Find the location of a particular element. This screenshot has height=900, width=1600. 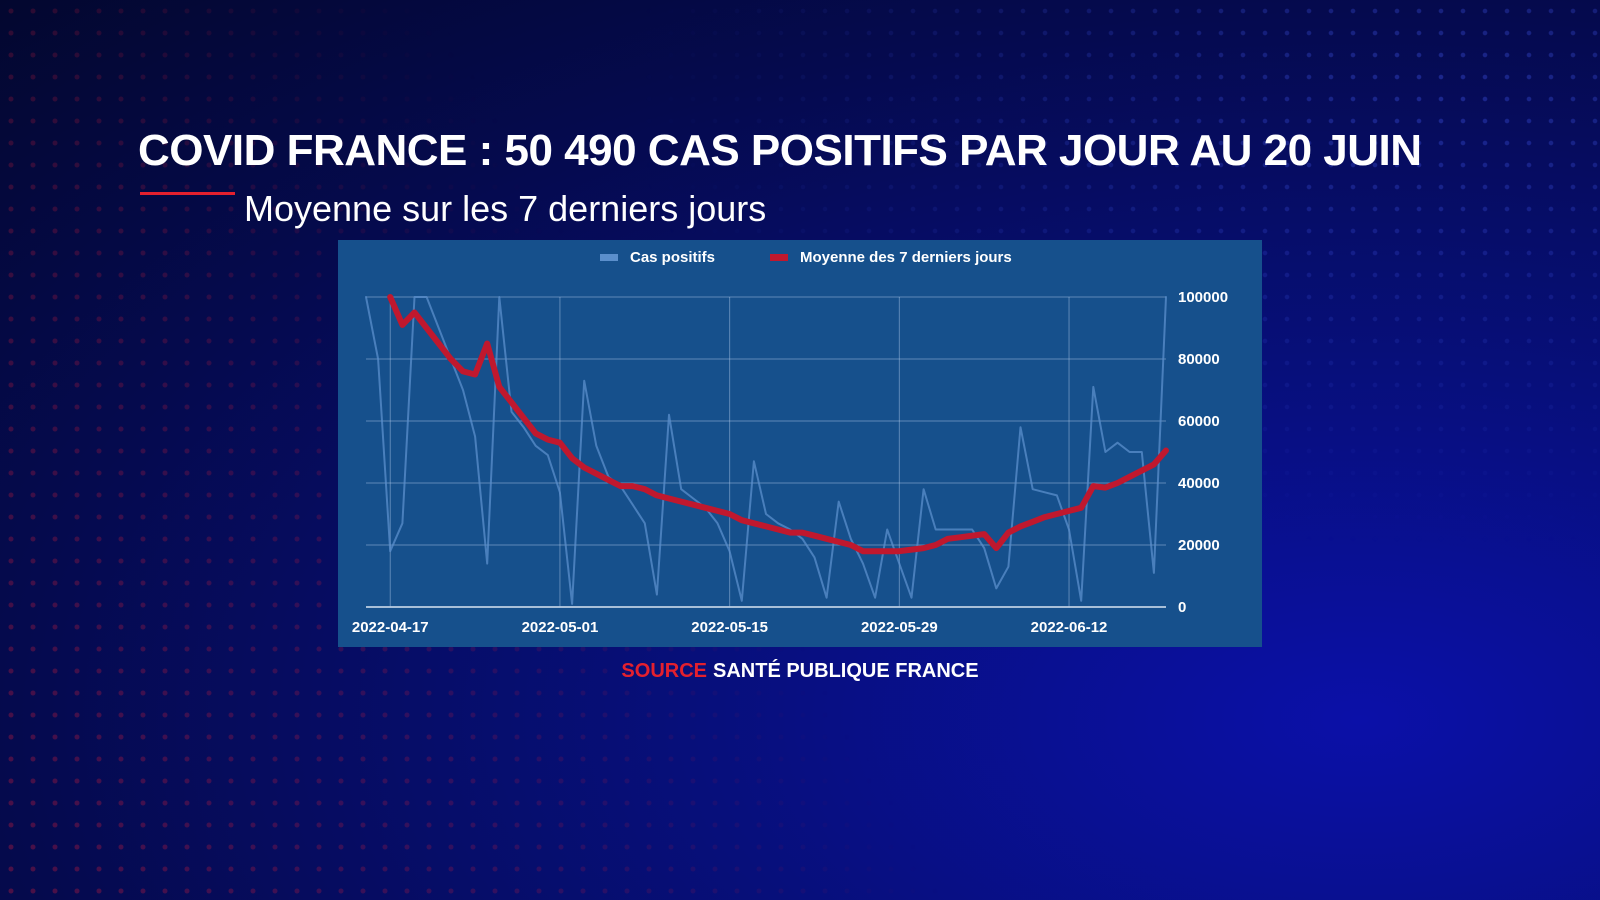

source-caption: SOURCE SANTÉ PUBLIQUE FRANCE is located at coordinates (800, 671).